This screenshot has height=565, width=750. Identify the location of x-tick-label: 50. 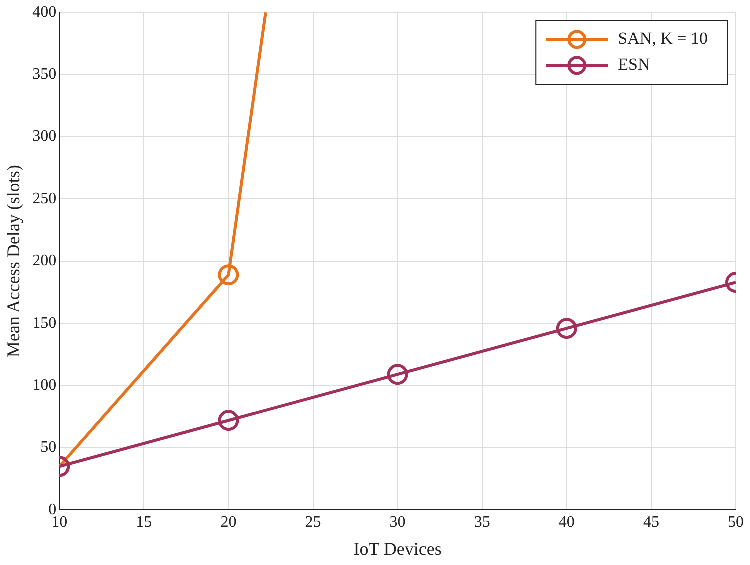
(736, 523).